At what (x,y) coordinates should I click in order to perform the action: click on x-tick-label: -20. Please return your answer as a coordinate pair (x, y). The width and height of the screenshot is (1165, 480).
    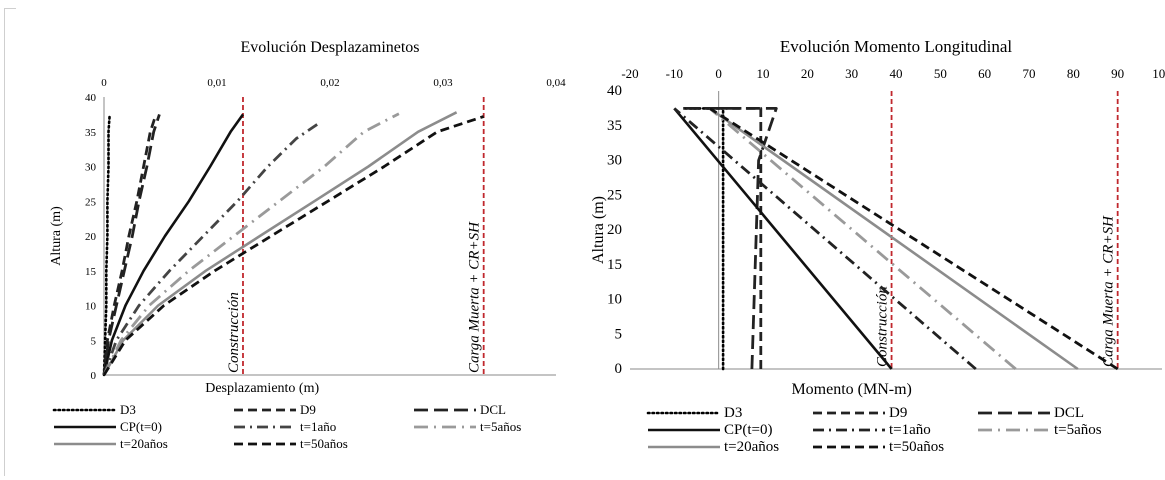
    Looking at the image, I should click on (629, 73).